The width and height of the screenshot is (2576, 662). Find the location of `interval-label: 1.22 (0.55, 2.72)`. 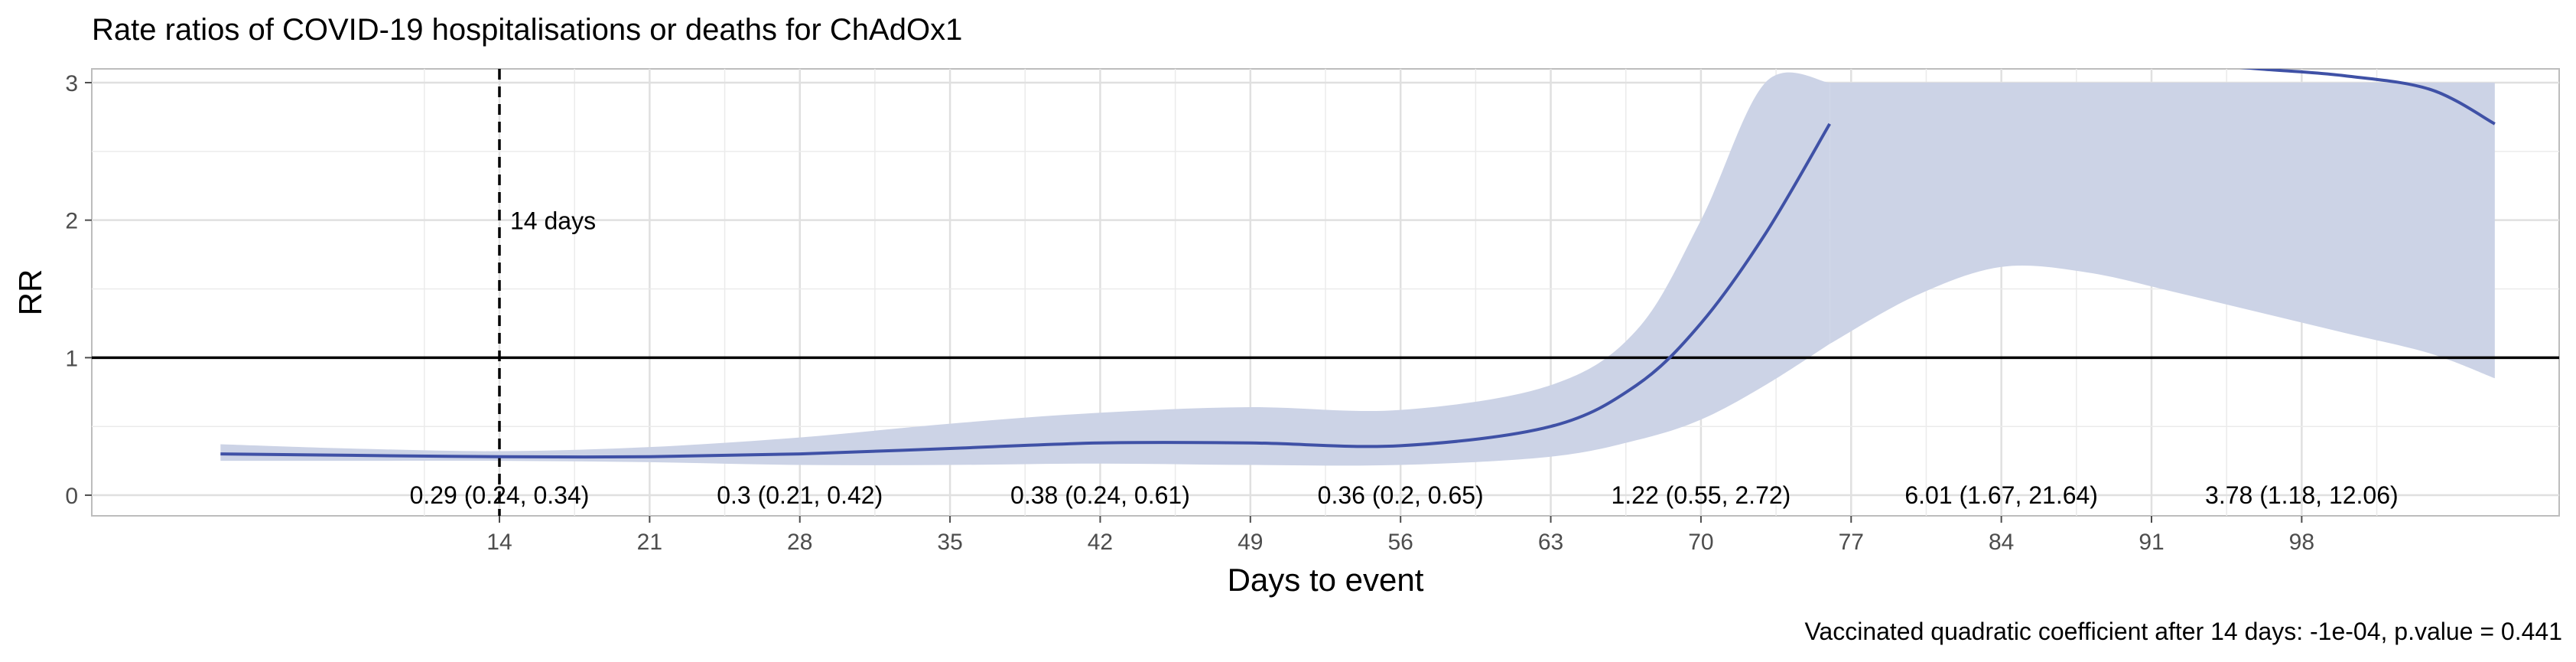

interval-label: 1.22 (0.55, 2.72) is located at coordinates (1701, 495).